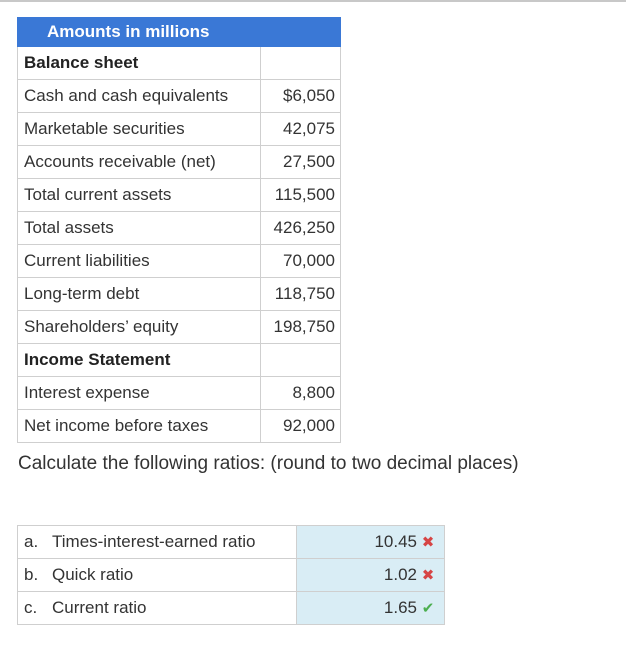 Image resolution: width=626 pixels, height=660 pixels. What do you see at coordinates (370, 542) in the screenshot?
I see `answer-input-times-interest-earned: 10.45 ✖` at bounding box center [370, 542].